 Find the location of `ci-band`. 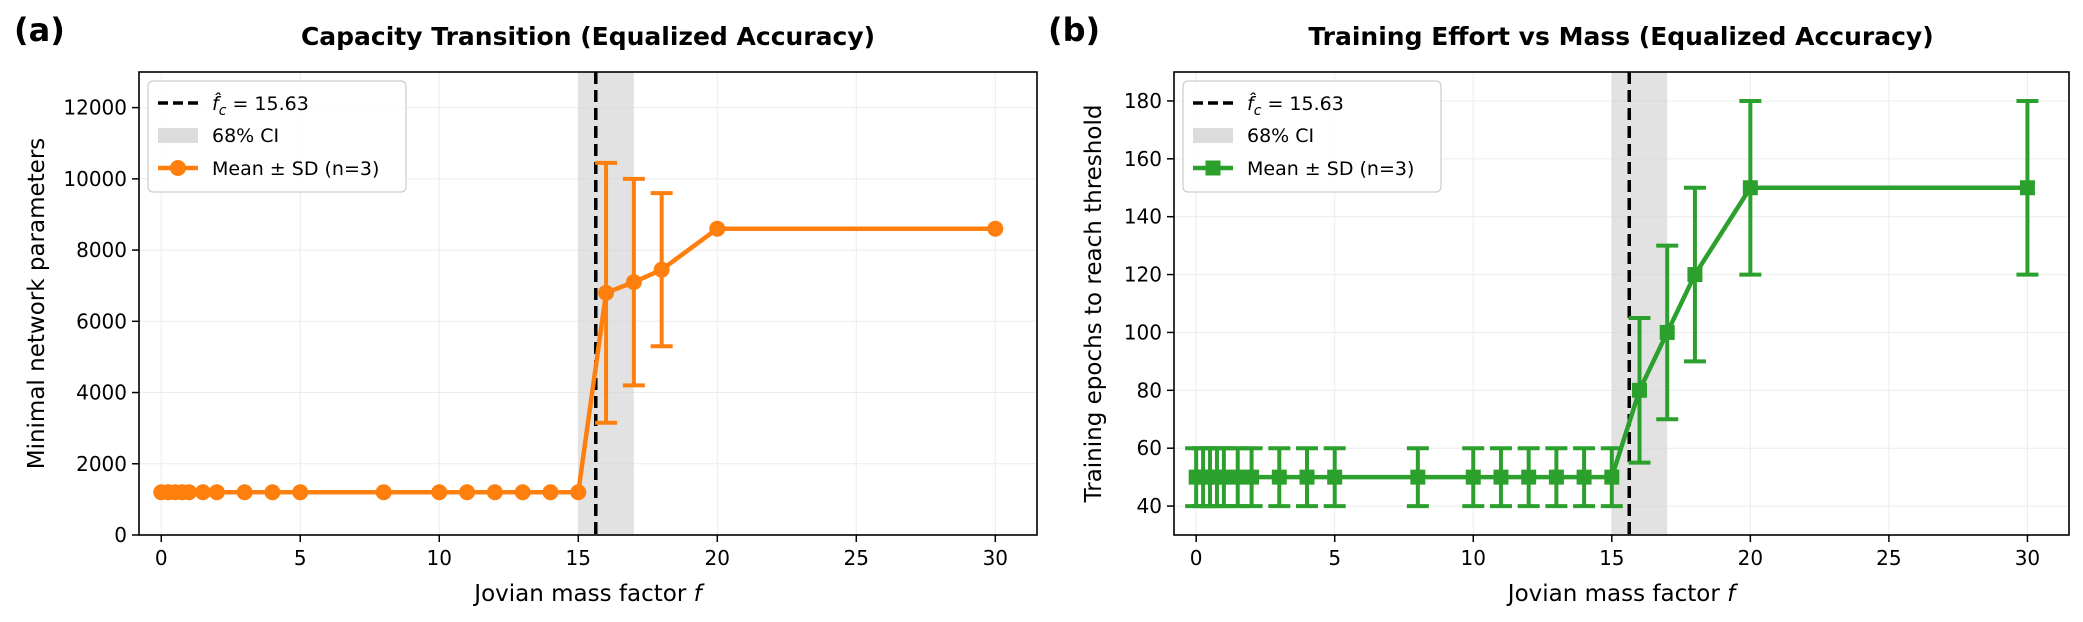

ci-band is located at coordinates (1639, 303).